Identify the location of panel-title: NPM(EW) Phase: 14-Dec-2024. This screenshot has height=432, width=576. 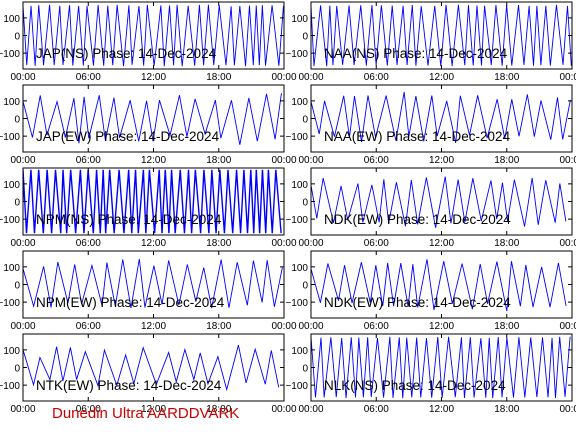
(130, 302).